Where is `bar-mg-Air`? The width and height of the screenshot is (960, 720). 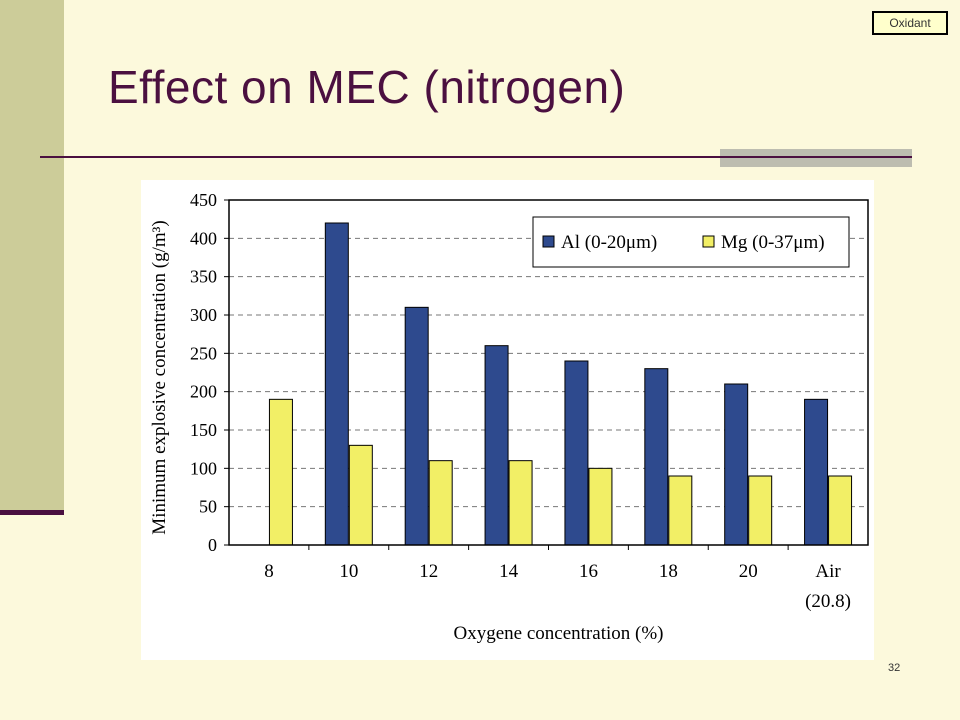 bar-mg-Air is located at coordinates (840, 510).